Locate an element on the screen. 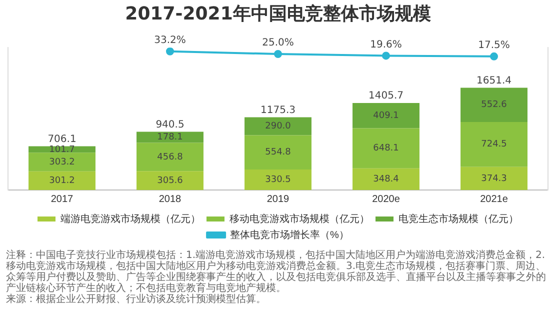  total-label: 1651.4 is located at coordinates (494, 80).